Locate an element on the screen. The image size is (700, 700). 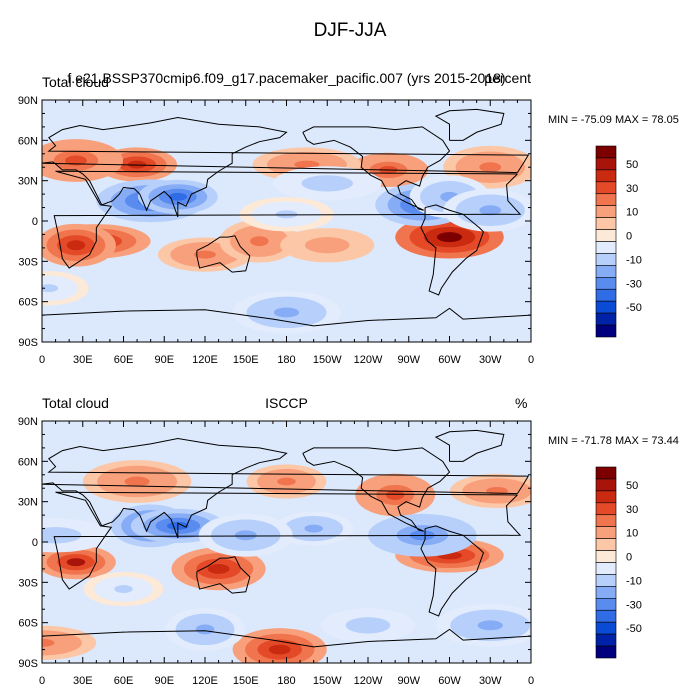
x-tick-label: 30E is located at coordinates (83, 681).